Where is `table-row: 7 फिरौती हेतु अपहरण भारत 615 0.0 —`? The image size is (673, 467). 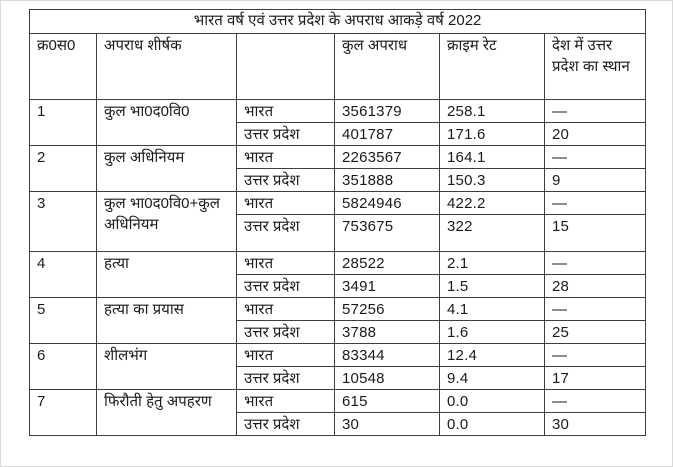
table-row: 7 फिरौती हेतु अपहरण भारत 615 0.0 — is located at coordinates (338, 412).